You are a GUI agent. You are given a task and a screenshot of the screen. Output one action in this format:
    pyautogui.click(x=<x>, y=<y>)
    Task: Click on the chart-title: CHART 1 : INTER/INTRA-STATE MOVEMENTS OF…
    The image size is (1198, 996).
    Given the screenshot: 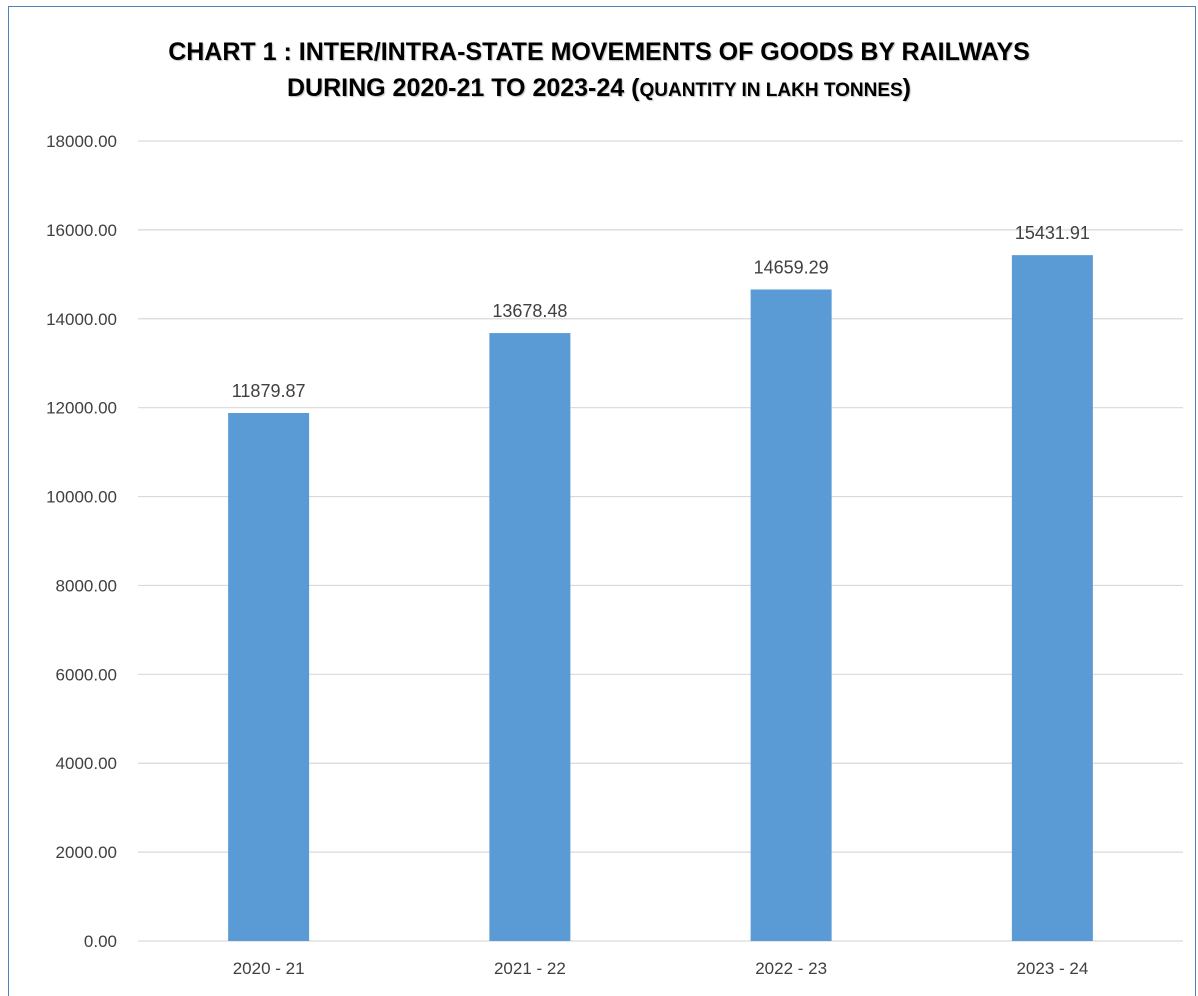 What is the action you would take?
    pyautogui.click(x=599, y=71)
    